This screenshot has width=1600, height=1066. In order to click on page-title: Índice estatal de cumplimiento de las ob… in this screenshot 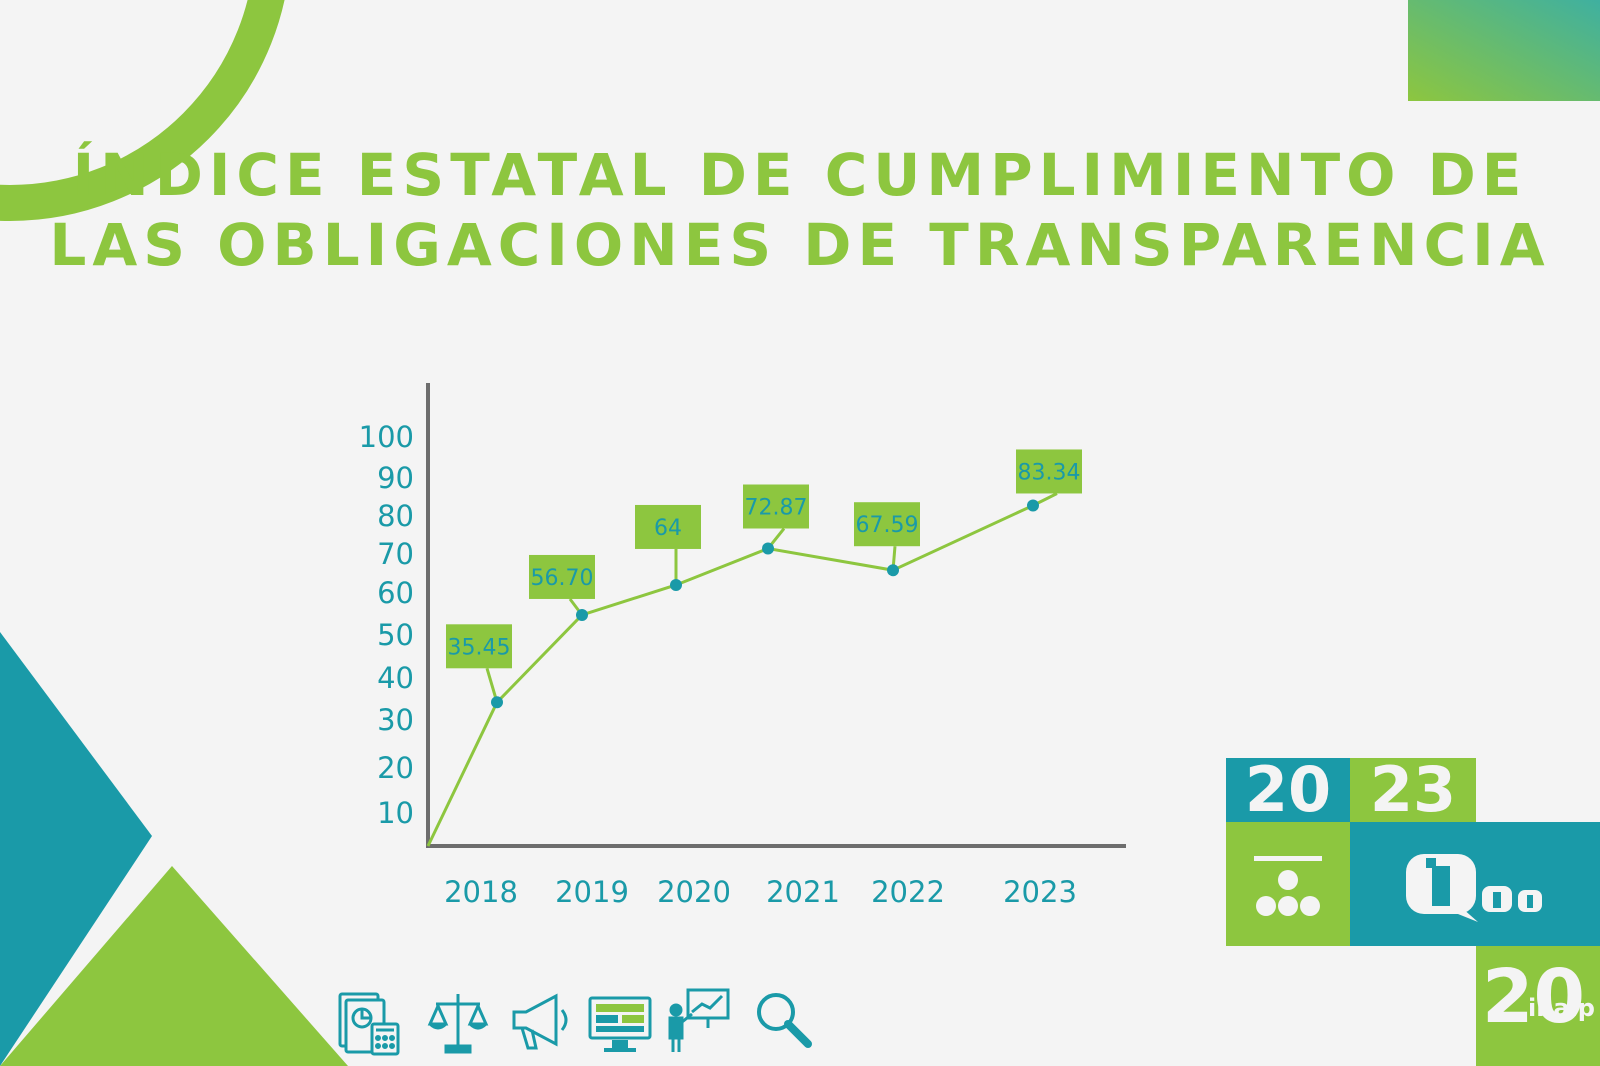, I will do `click(800, 210)`.